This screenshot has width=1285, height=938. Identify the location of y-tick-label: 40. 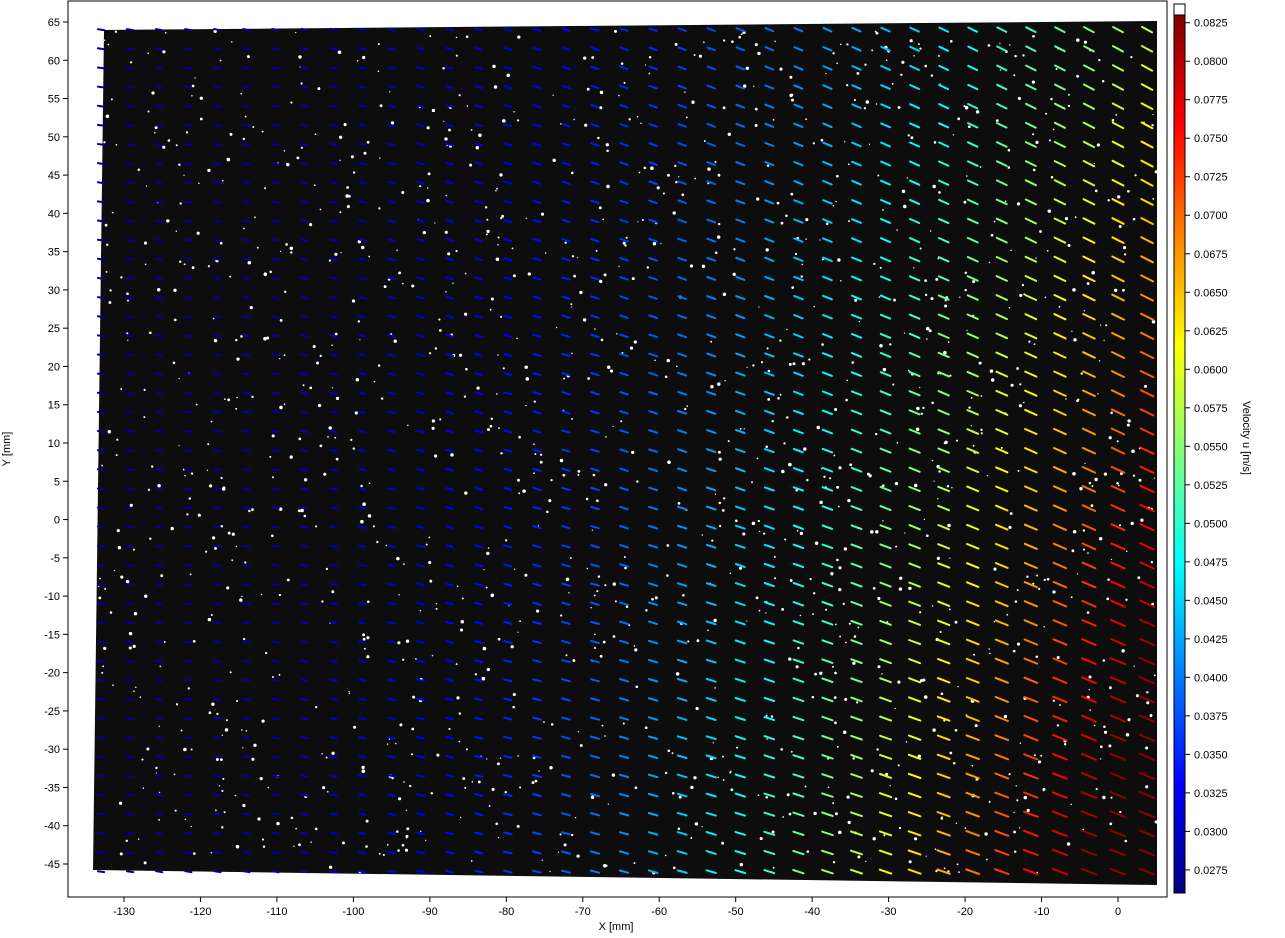
(54, 214).